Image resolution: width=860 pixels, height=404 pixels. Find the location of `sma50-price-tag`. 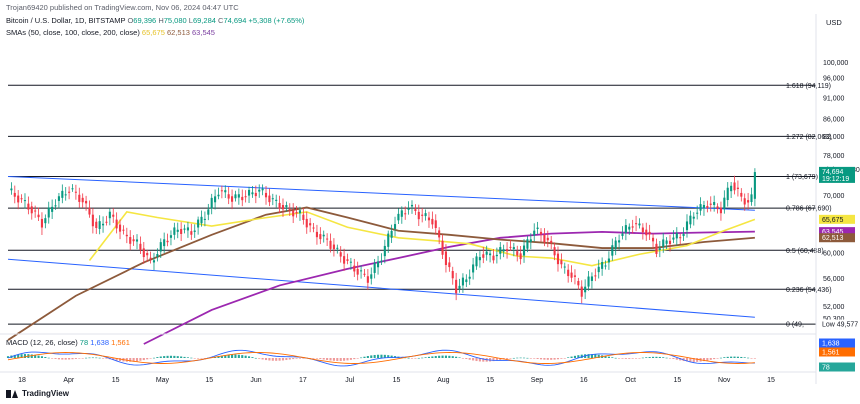

sma50-price-tag is located at coordinates (837, 219).